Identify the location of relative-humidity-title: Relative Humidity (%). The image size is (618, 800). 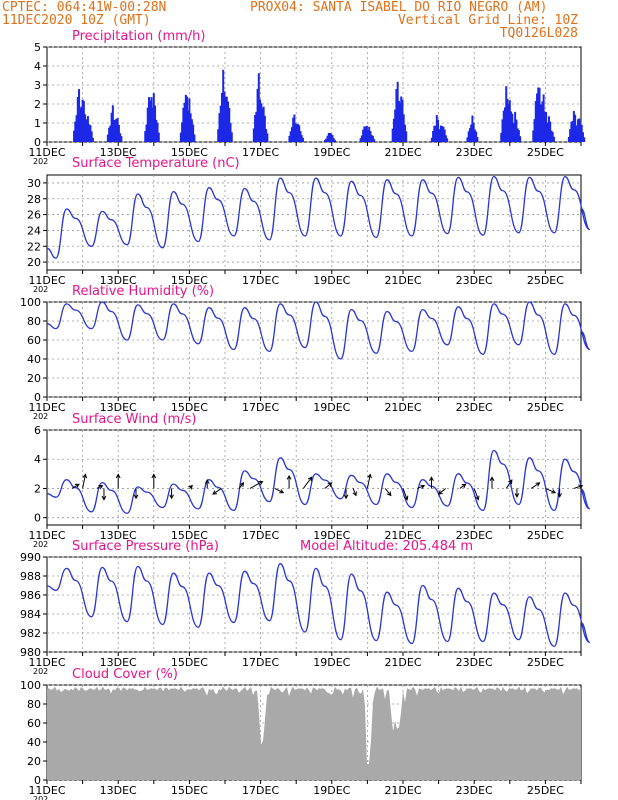
(143, 291).